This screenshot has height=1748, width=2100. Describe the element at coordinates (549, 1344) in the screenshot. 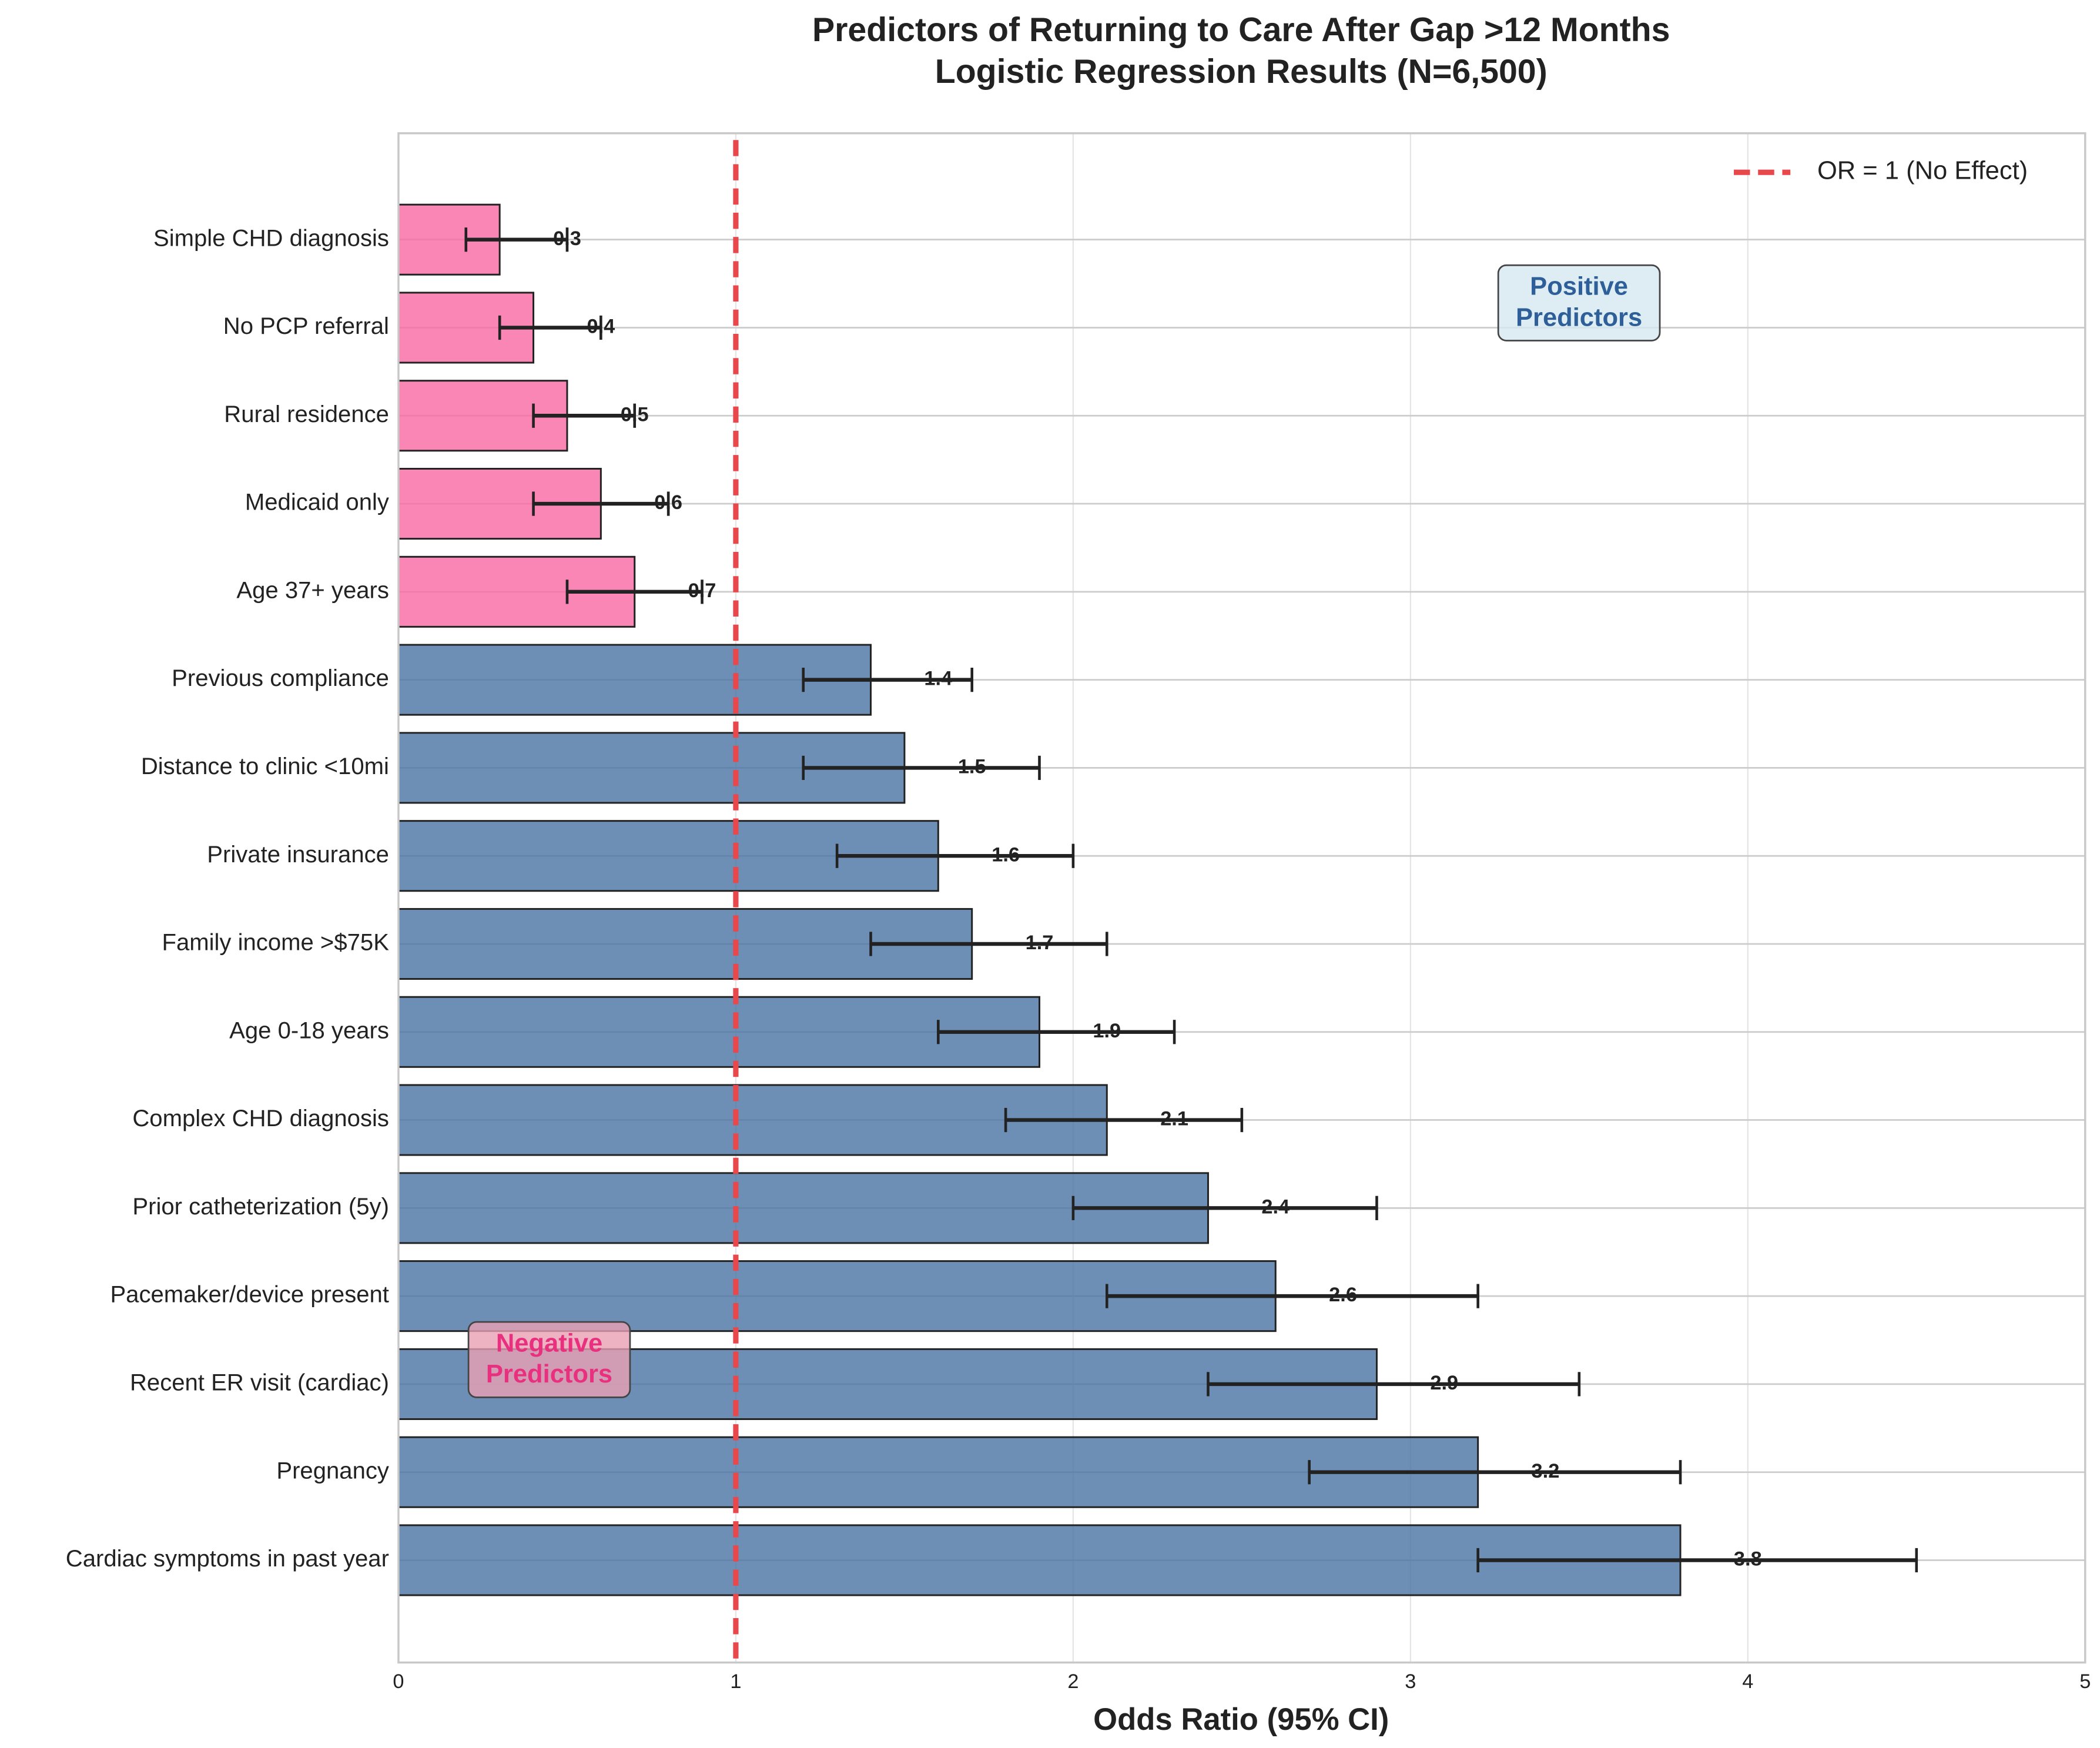

I see `annotation-text: Negative` at that location.